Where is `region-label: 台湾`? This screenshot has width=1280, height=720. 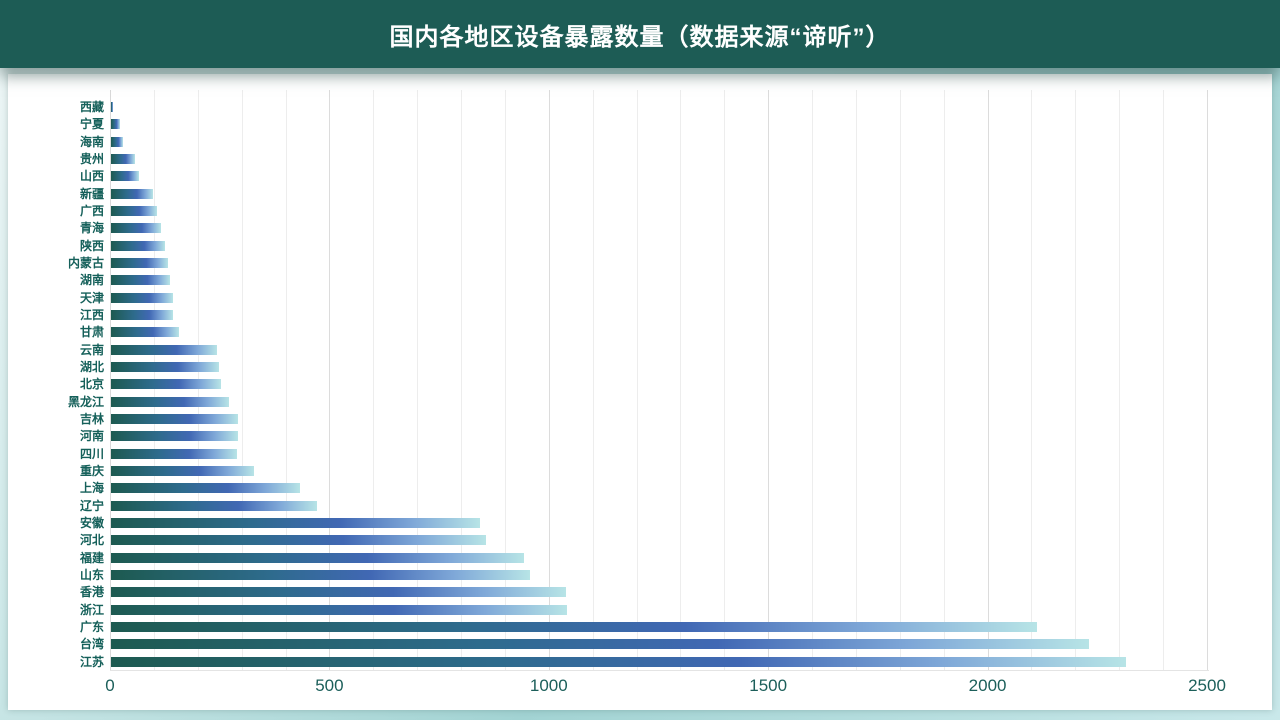
region-label: 台湾 is located at coordinates (91, 644).